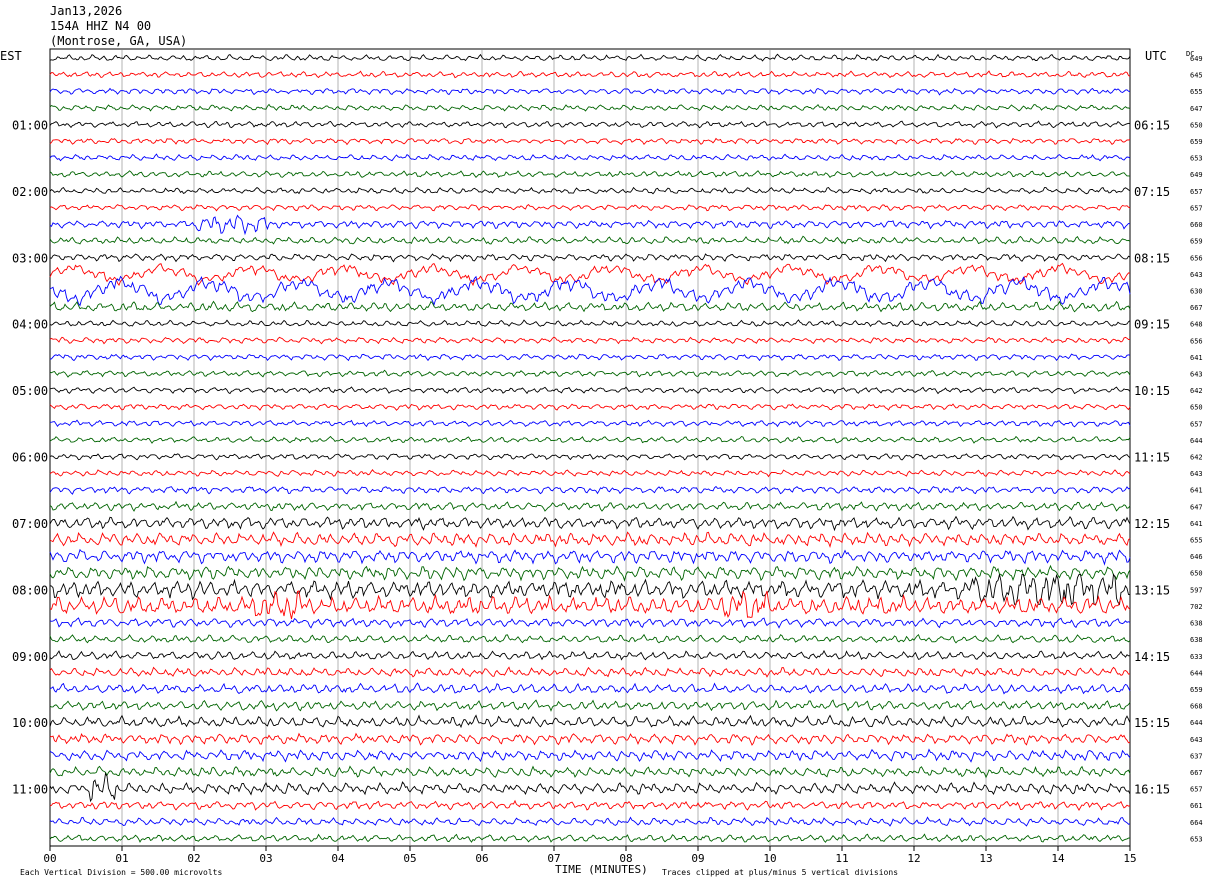 Image resolution: width=1210 pixels, height=886 pixels. Describe the element at coordinates (1152, 657) in the screenshot. I see `right-hour-label: 14:15` at that location.